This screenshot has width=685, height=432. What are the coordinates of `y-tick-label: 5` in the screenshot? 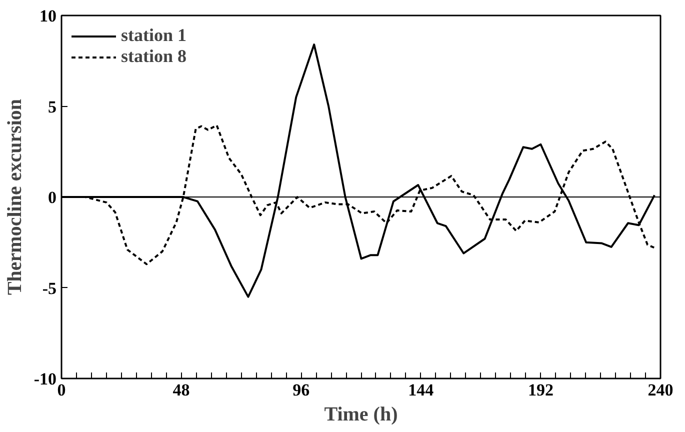 It's located at (52, 106).